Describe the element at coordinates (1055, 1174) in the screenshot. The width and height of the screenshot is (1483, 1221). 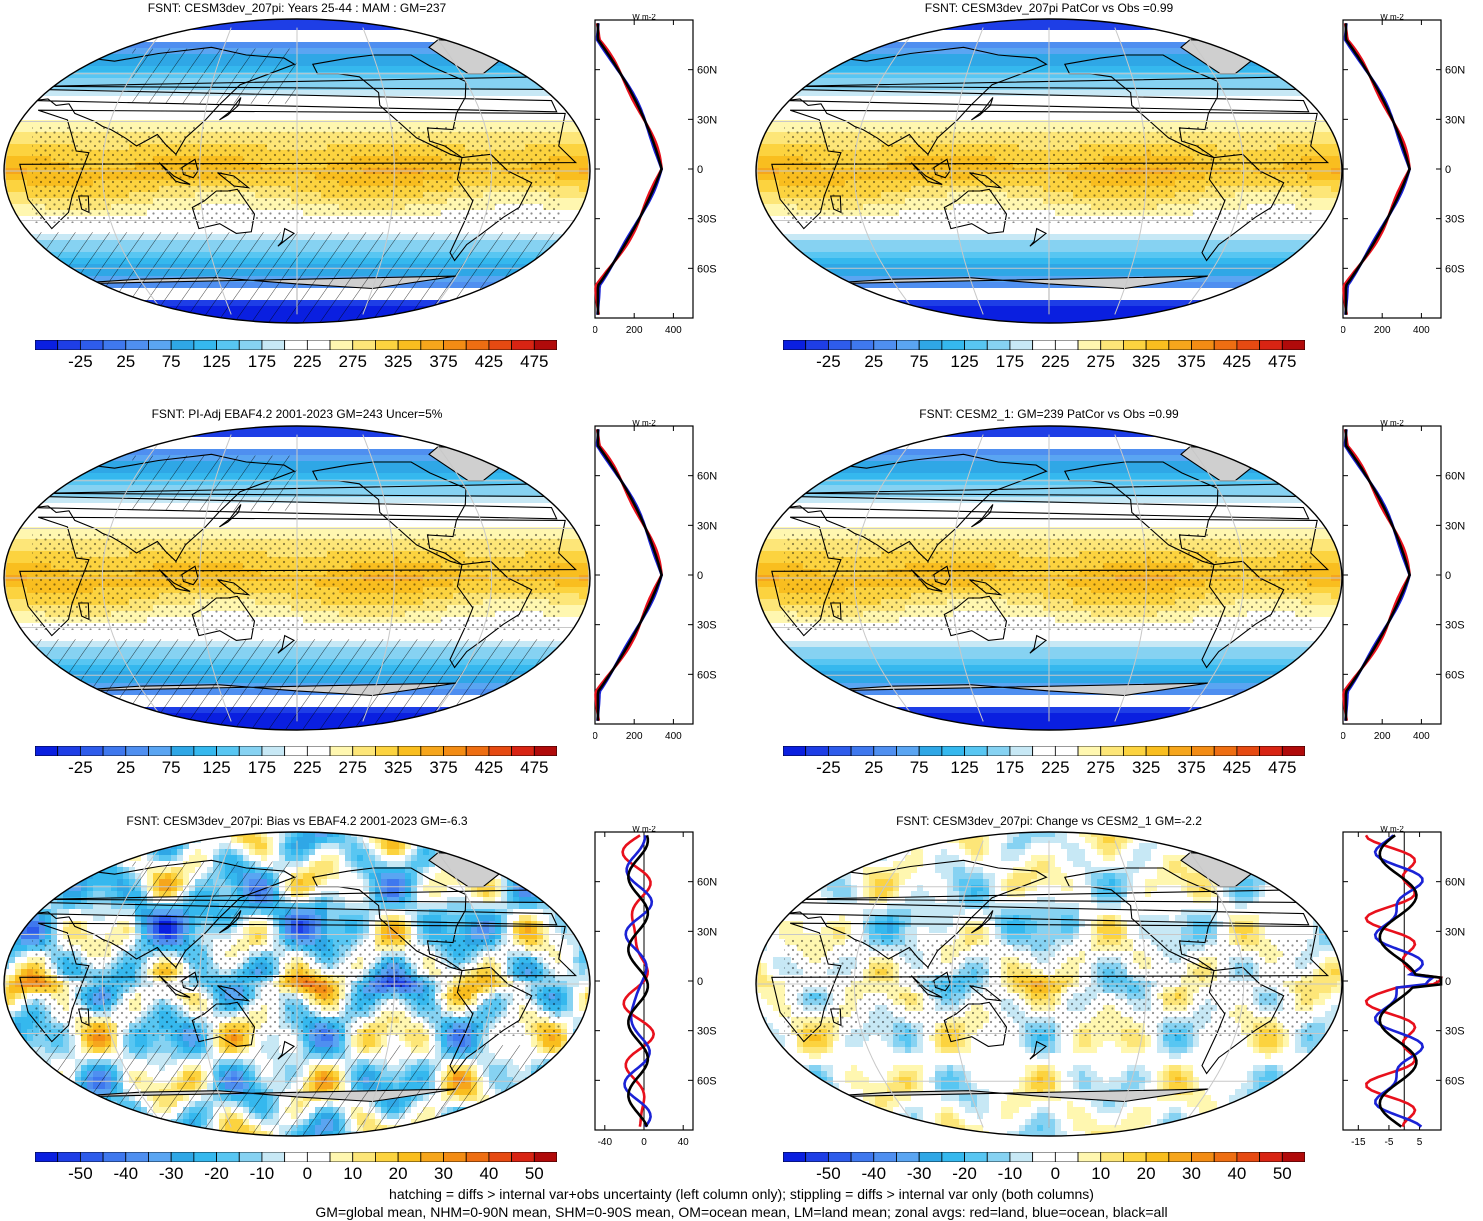
I see `colorbar-tick-label: 0` at that location.